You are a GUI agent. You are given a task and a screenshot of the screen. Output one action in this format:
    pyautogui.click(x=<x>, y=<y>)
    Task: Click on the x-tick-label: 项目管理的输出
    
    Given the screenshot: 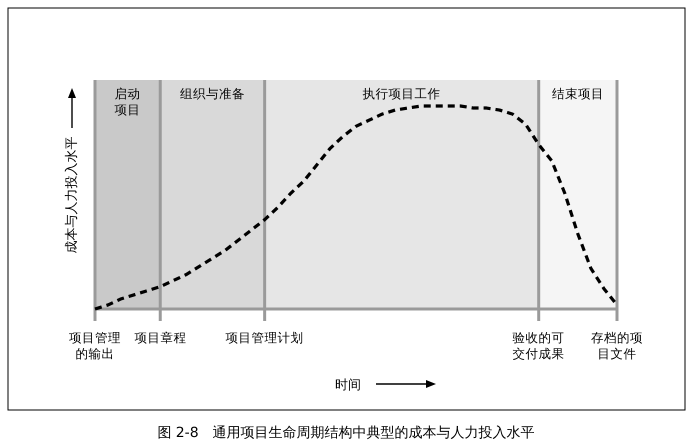 What is the action you would take?
    pyautogui.click(x=95, y=345)
    